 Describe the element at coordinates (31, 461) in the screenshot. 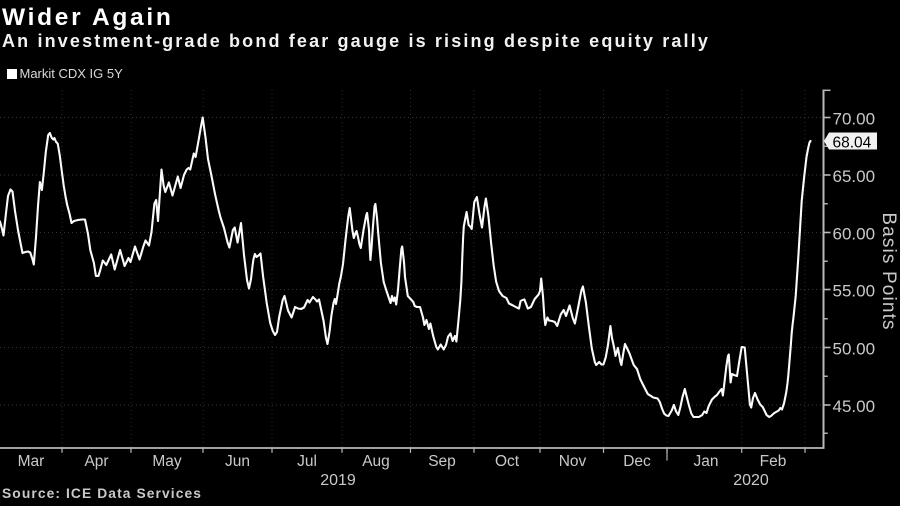

I see `svg-text: Mar` at that location.